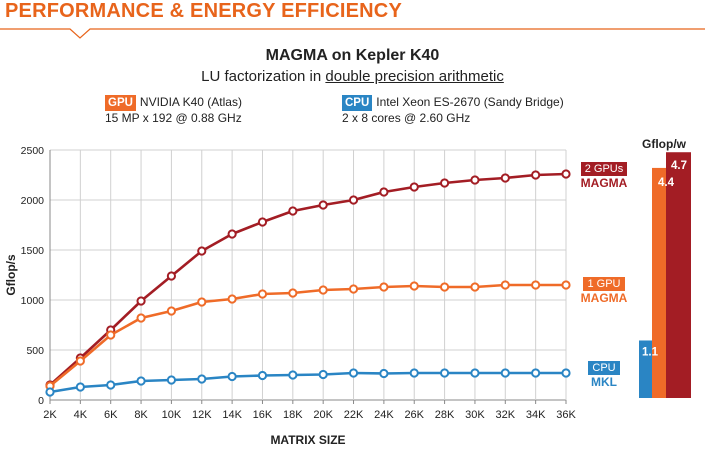 Image resolution: width=705 pixels, height=456 pixels. I want to click on subtitle-prefix: LU factorization in, so click(263, 76).